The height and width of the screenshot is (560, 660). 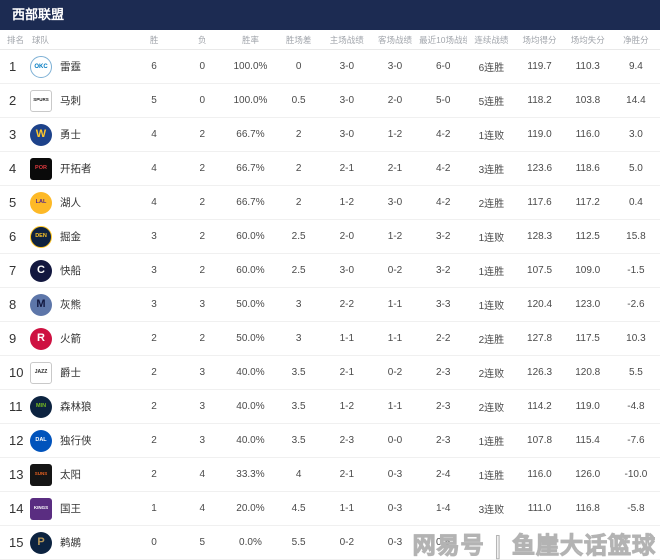 What do you see at coordinates (13, 236) in the screenshot?
I see `rank-cell: 6` at bounding box center [13, 236].